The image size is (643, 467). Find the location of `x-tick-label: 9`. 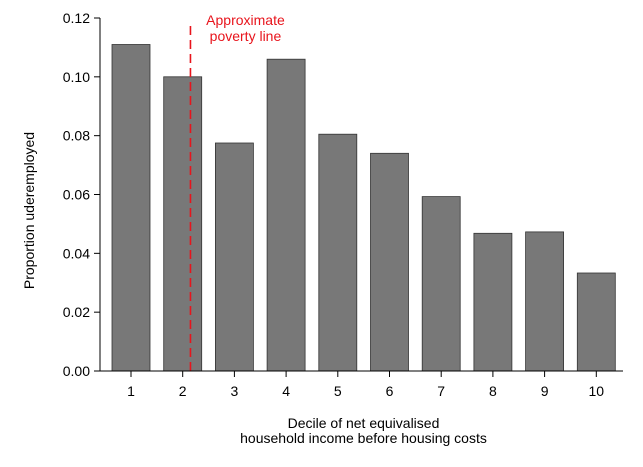

x-tick-label: 9 is located at coordinates (545, 391).